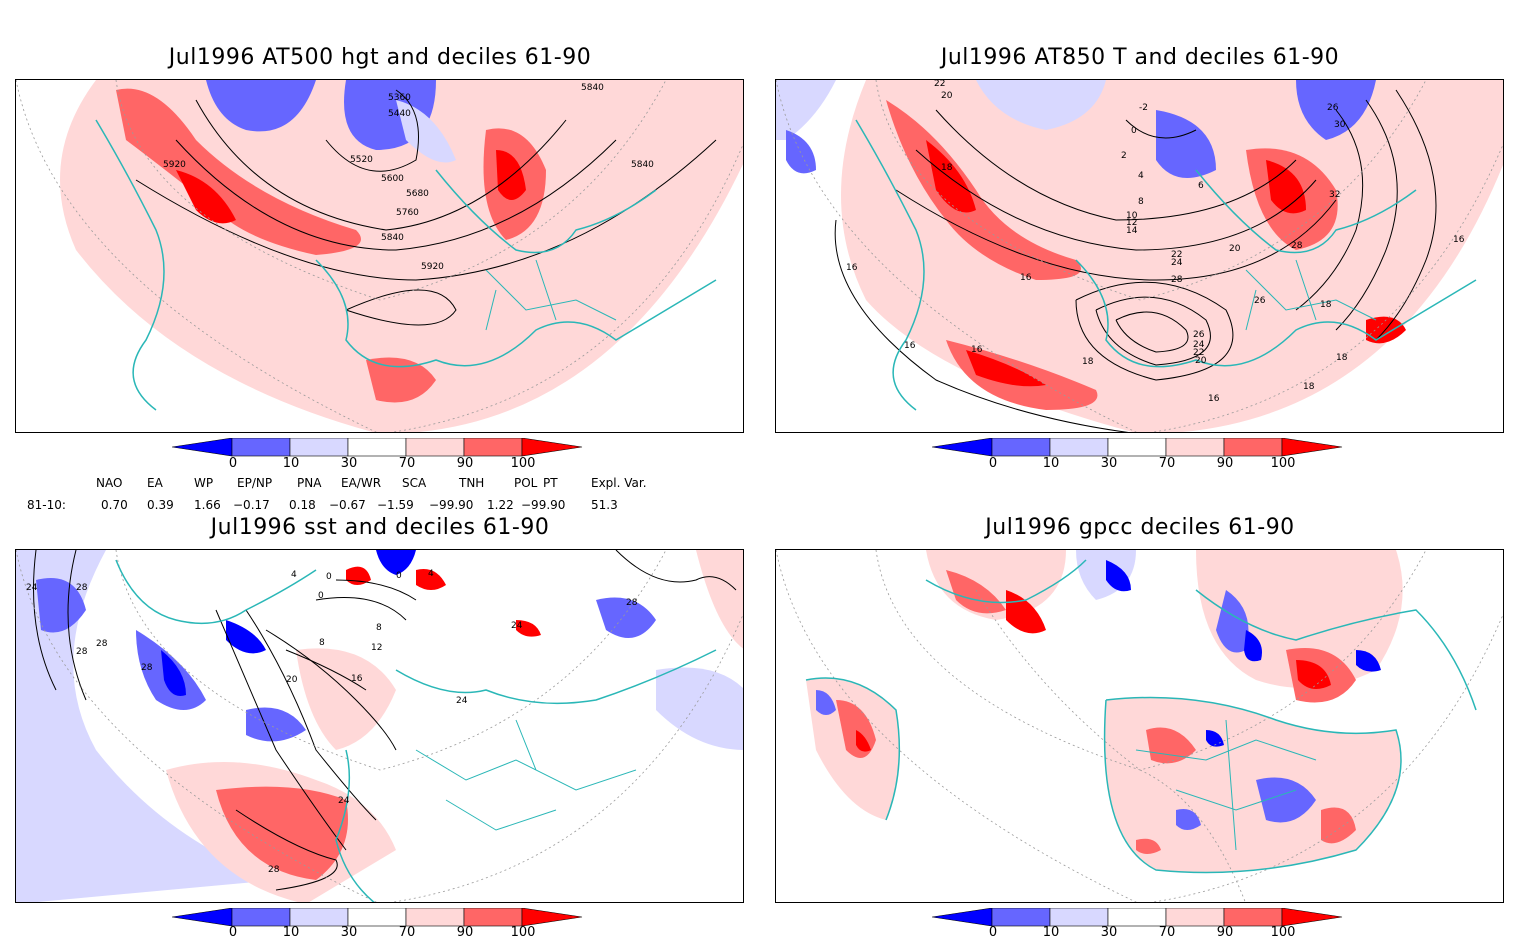  What do you see at coordinates (399, 114) in the screenshot?
I see `contour-label: 5440` at bounding box center [399, 114].